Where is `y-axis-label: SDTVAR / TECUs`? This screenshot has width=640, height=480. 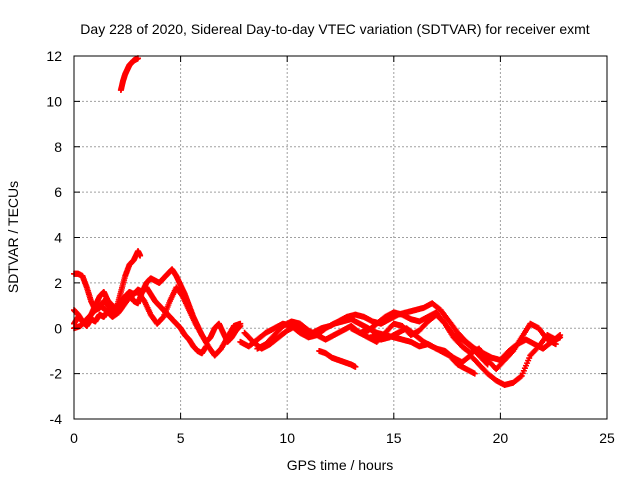 y-axis-label: SDTVAR / TECUs is located at coordinates (13, 237).